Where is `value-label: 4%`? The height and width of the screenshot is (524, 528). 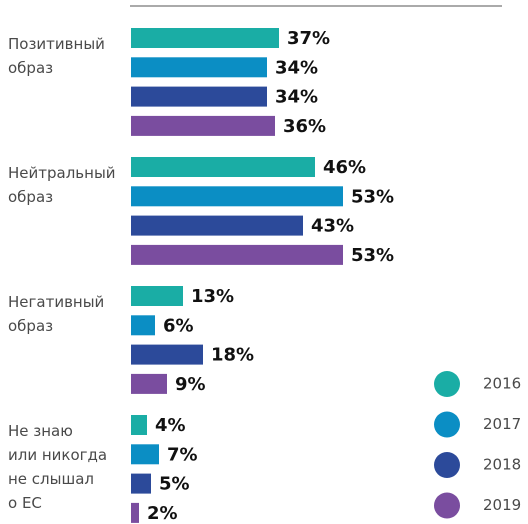 value-label: 4% is located at coordinates (170, 425).